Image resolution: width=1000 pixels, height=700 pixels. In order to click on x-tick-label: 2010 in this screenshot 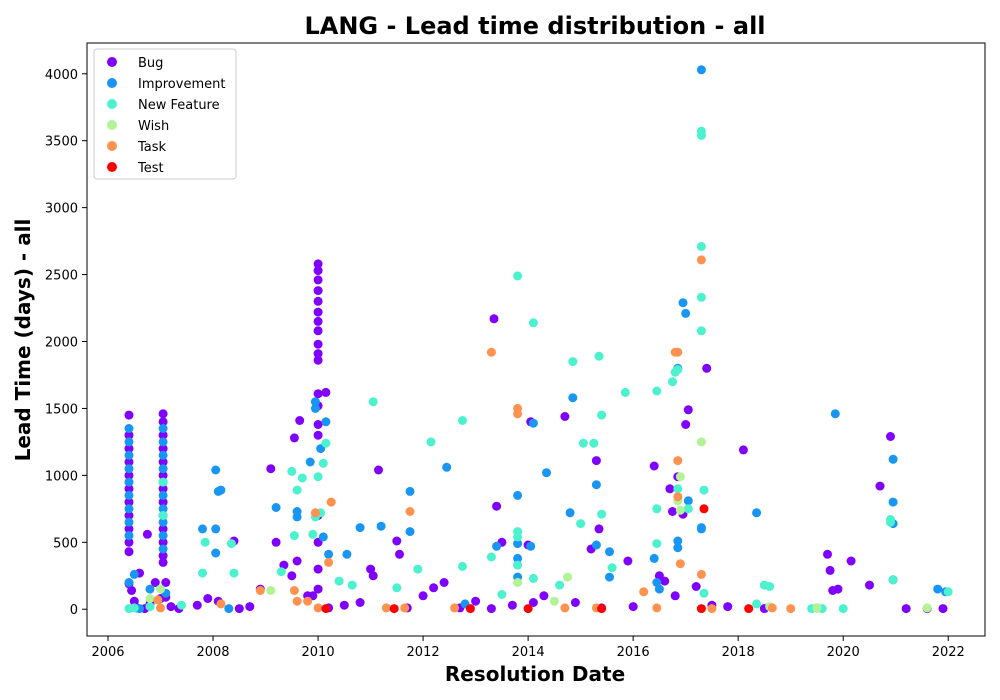, I will do `click(318, 652)`.